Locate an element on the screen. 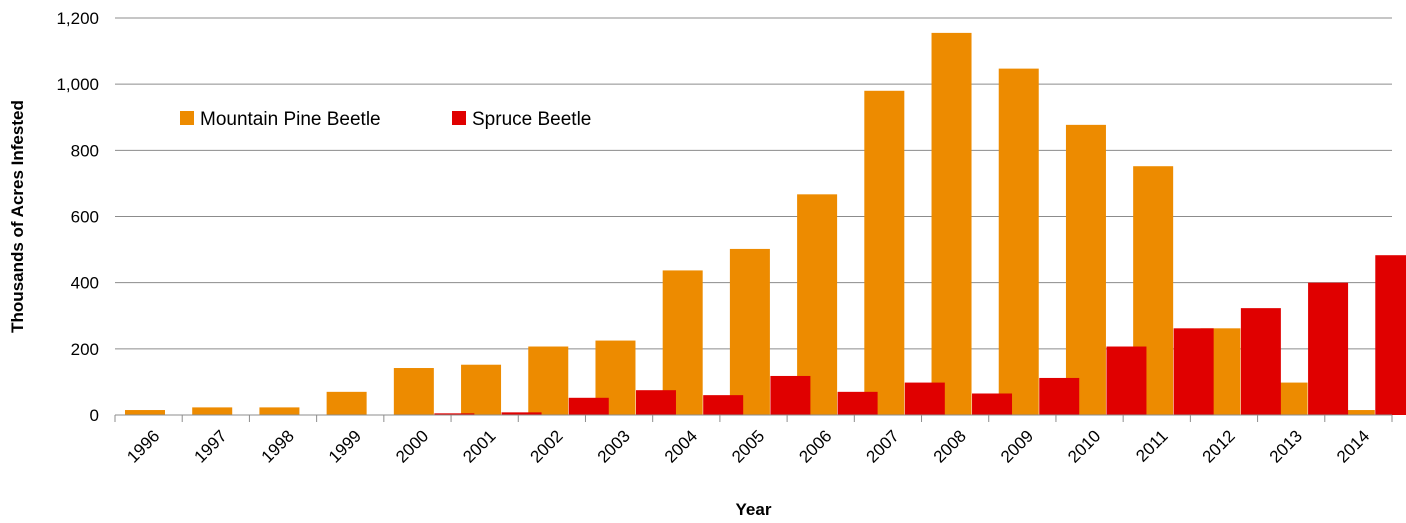 This screenshot has width=1406, height=523. x-tick-label: 2003 is located at coordinates (614, 446).